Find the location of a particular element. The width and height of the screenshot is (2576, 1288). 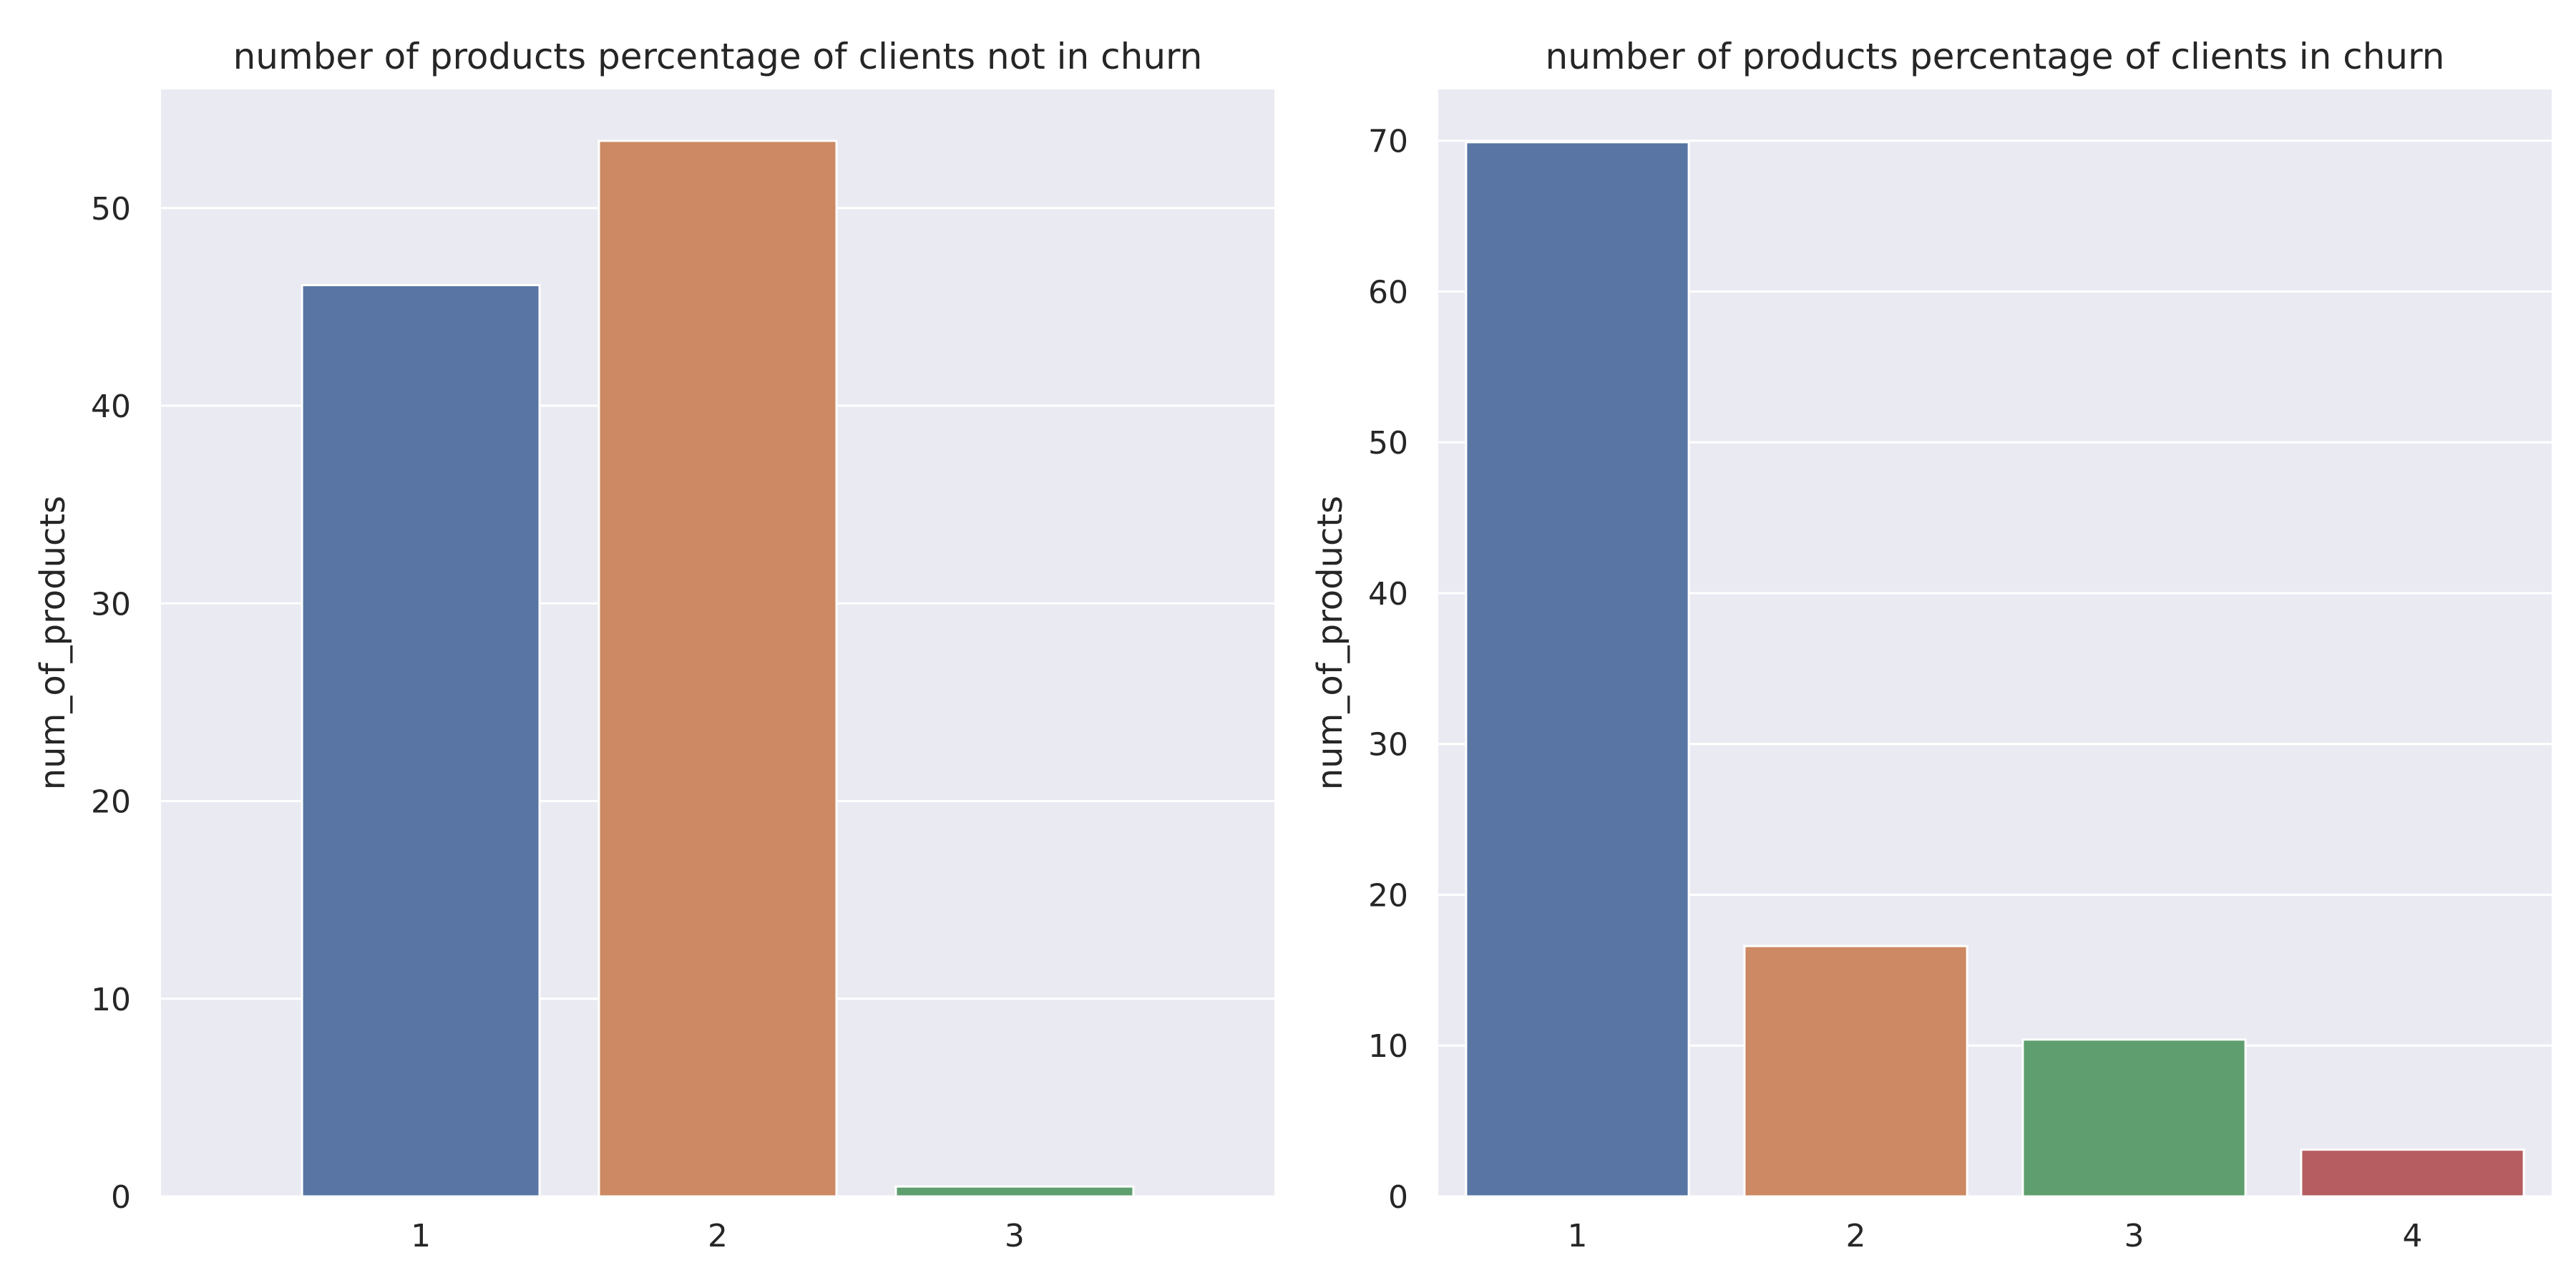

x-tick-labels: 1 2 3 4 is located at coordinates (1995, 1236).